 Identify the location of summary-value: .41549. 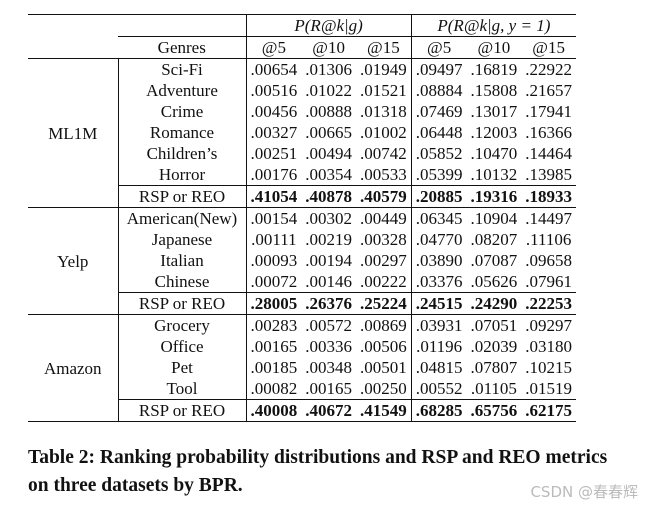
(384, 410).